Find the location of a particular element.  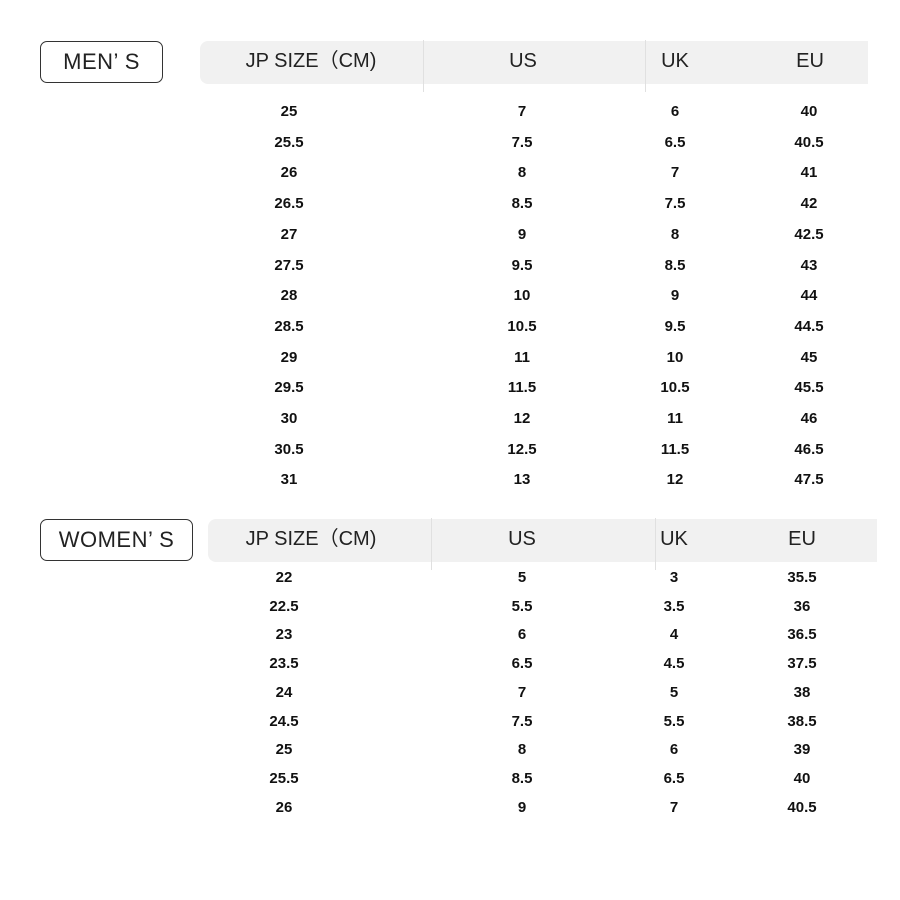

mens-cell-jp-size: 28 is located at coordinates (289, 296).